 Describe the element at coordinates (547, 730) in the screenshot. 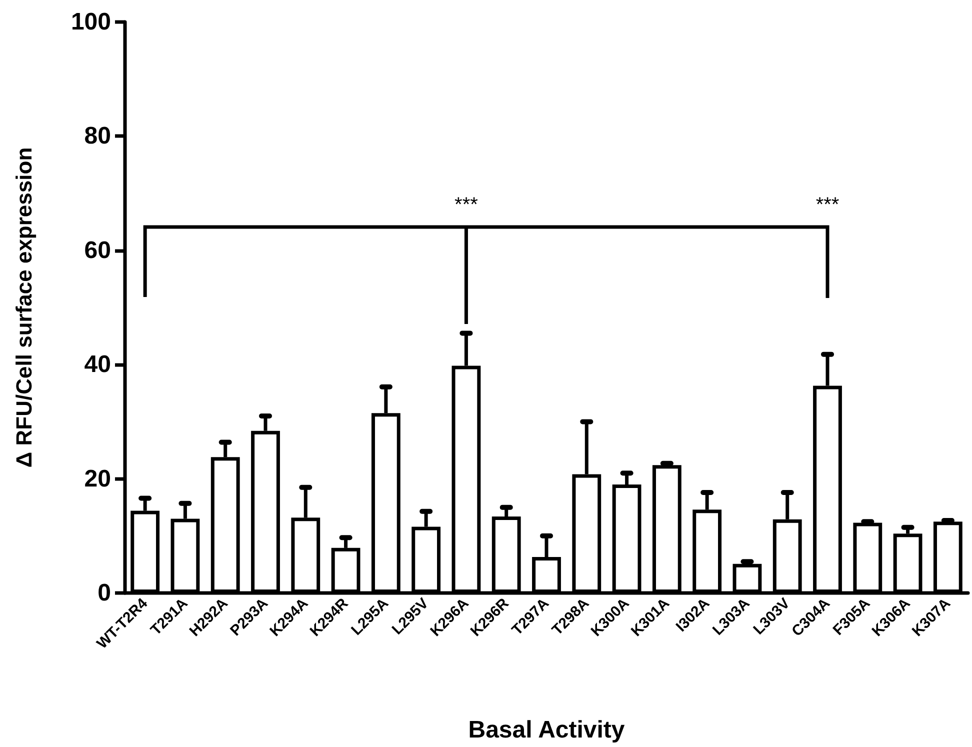

I see `x-axis-title: Basal Activity` at that location.